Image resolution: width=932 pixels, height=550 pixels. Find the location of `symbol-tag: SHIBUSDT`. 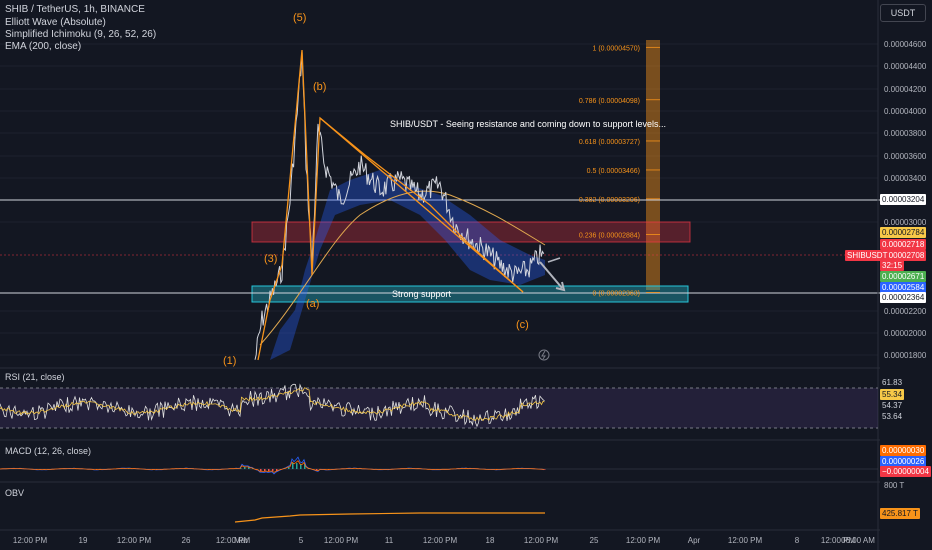

symbol-tag: SHIBUSDT is located at coordinates (867, 255).